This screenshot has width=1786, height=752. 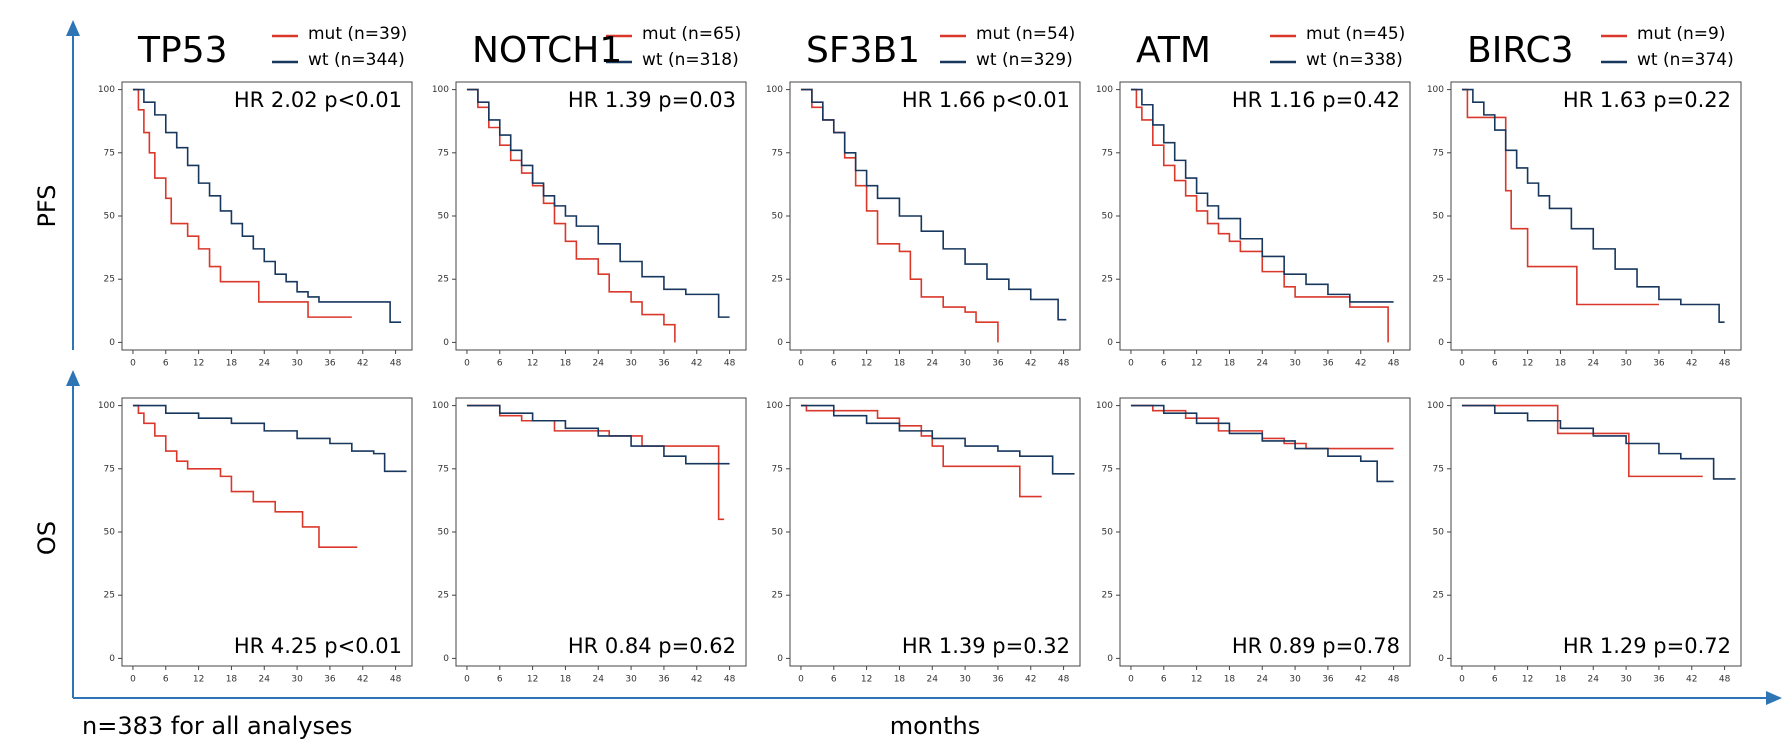 What do you see at coordinates (356, 60) in the screenshot?
I see `legend-label: wt (n=344)` at bounding box center [356, 60].